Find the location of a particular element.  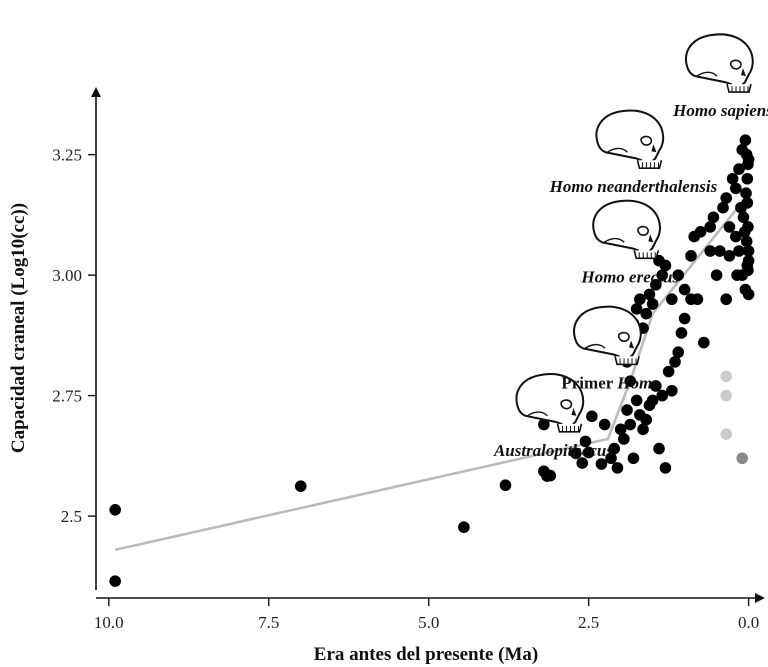

skull-neanderthal-icon is located at coordinates (630, 139).